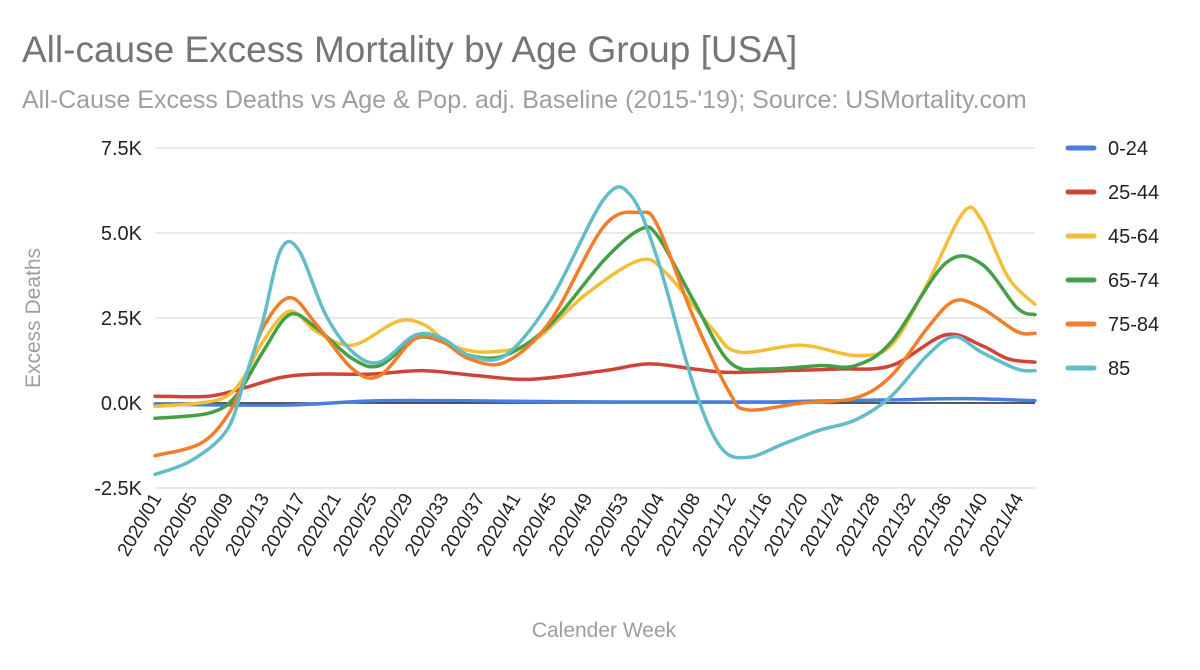  Describe the element at coordinates (1133, 281) in the screenshot. I see `legend-label: 65-74` at that location.